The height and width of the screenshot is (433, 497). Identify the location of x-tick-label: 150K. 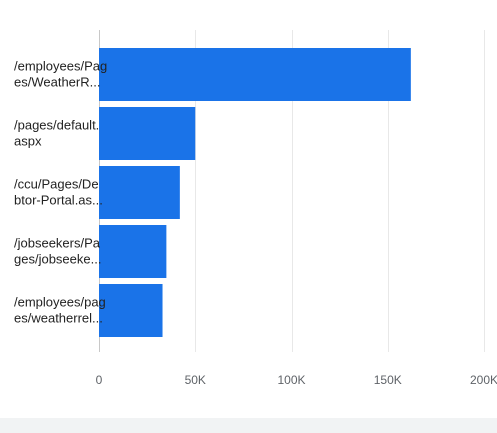
(388, 380).